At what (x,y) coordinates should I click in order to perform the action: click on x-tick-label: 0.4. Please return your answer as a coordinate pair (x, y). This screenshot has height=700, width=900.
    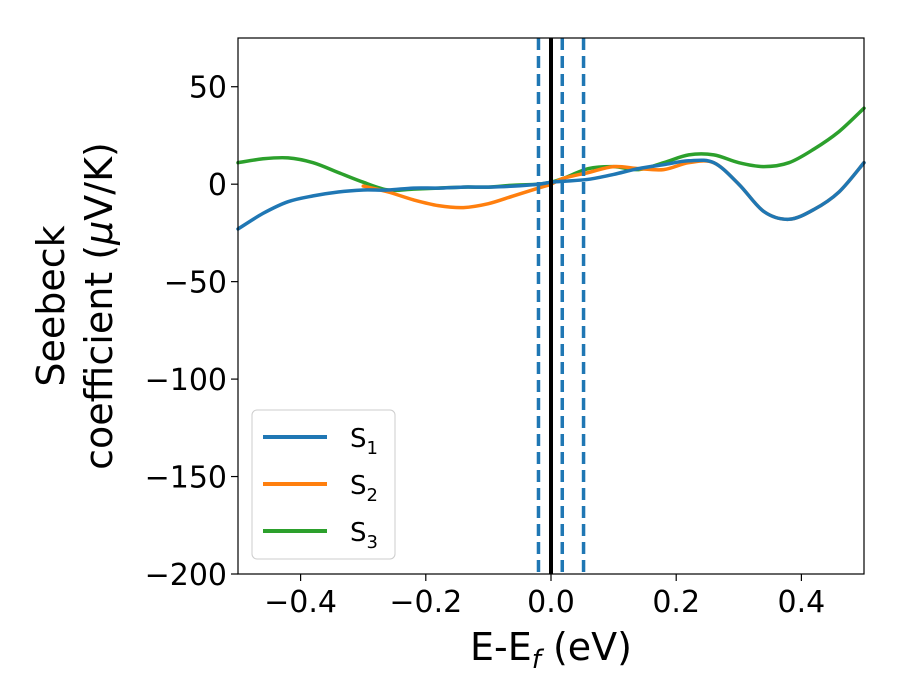
    Looking at the image, I should click on (802, 602).